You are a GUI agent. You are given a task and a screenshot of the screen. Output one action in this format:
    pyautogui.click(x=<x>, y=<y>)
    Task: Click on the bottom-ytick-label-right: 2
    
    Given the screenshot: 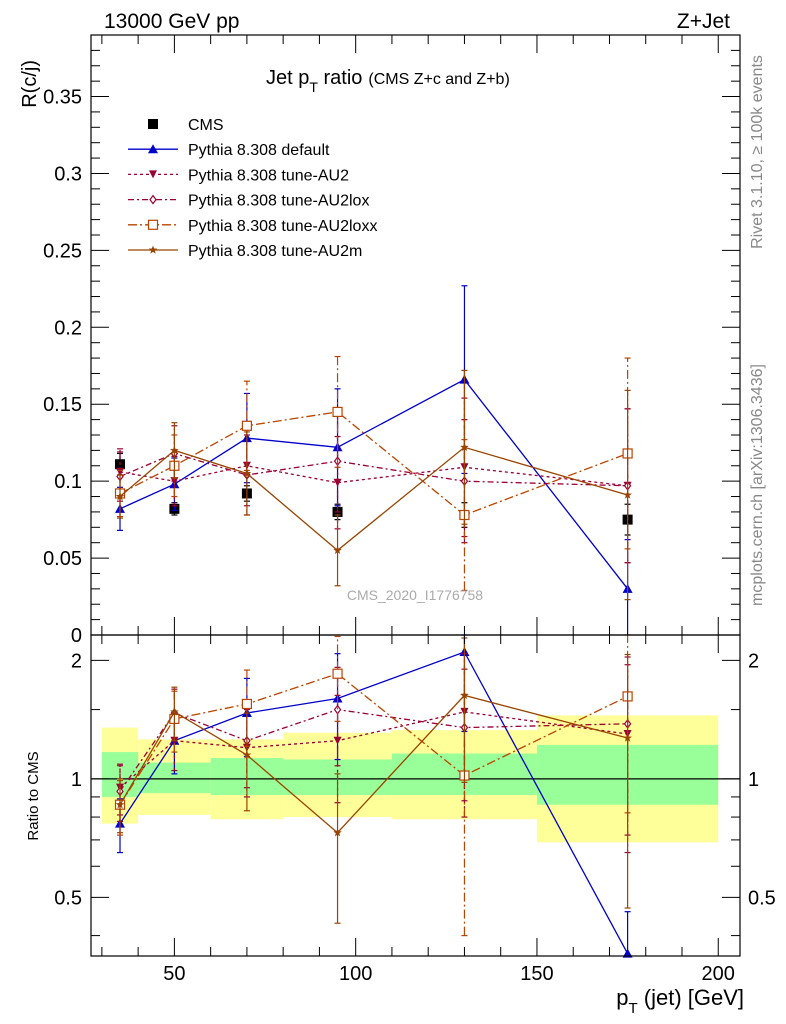 What is the action you would take?
    pyautogui.click(x=753, y=661)
    